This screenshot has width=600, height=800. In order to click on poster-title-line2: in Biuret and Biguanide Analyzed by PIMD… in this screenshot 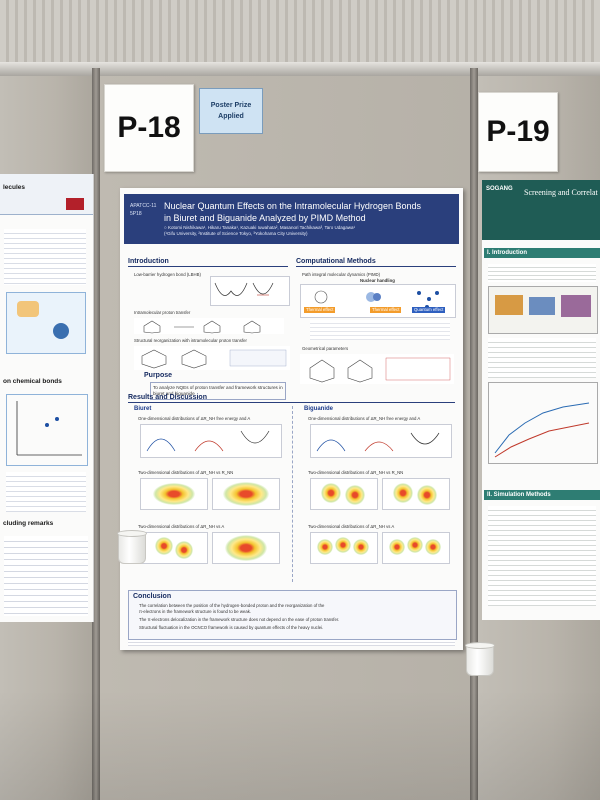, I will do `click(265, 218)`.